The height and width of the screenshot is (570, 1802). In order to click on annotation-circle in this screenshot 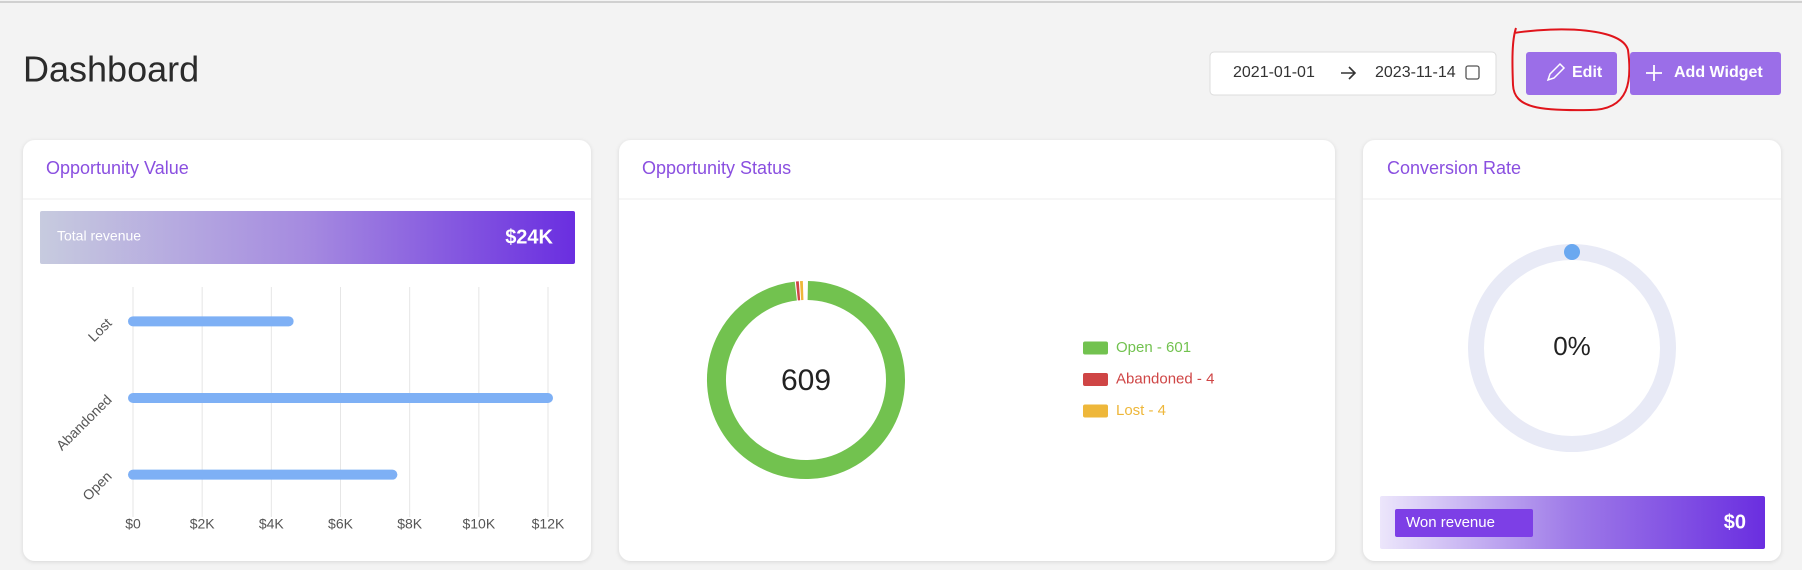, I will do `click(1571, 69)`.